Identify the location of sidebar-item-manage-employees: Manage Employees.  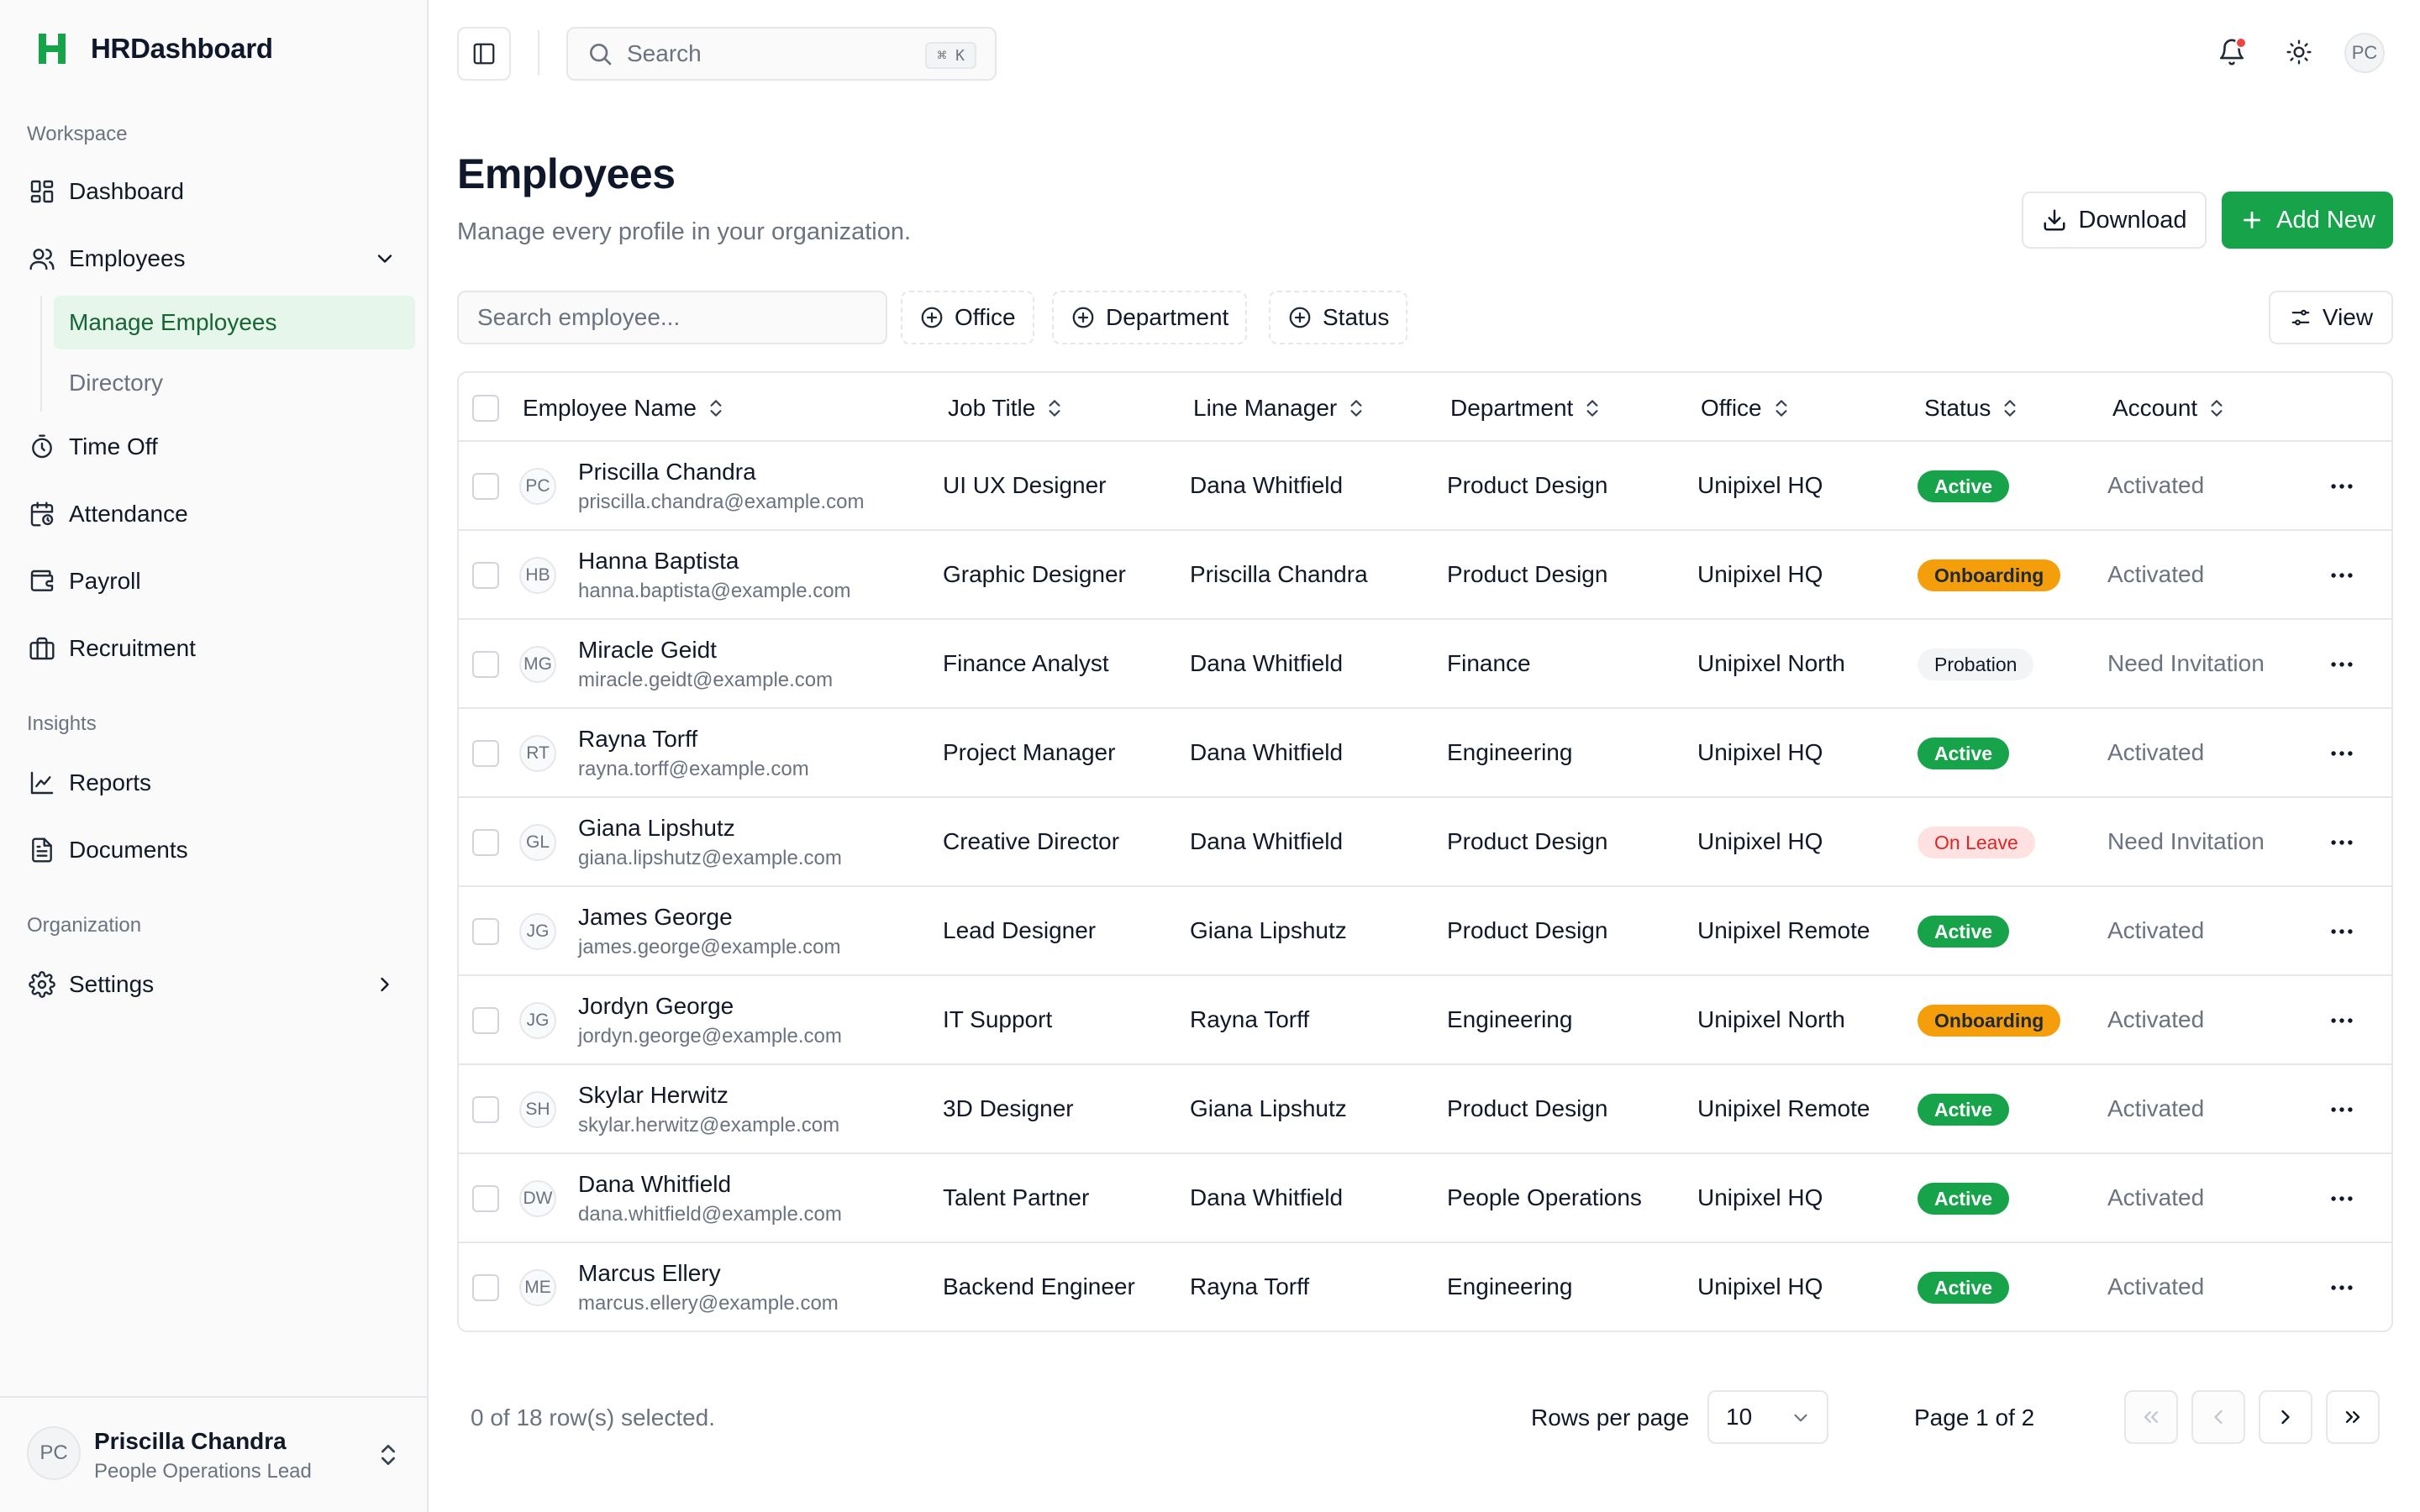
(234, 322).